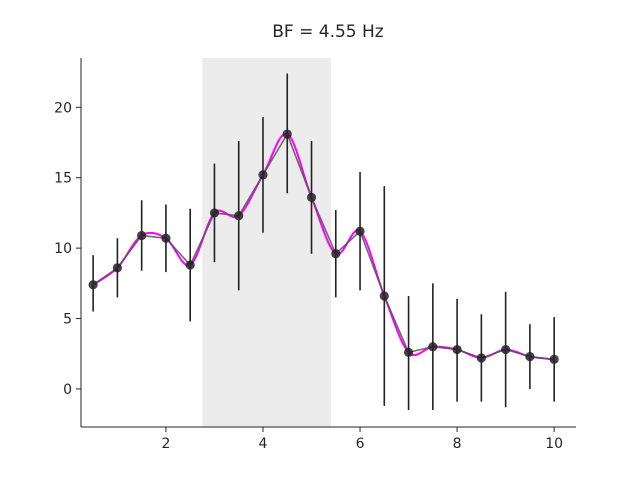 The height and width of the screenshot is (480, 640). What do you see at coordinates (63, 108) in the screenshot?
I see `y-tick-label: 20` at bounding box center [63, 108].